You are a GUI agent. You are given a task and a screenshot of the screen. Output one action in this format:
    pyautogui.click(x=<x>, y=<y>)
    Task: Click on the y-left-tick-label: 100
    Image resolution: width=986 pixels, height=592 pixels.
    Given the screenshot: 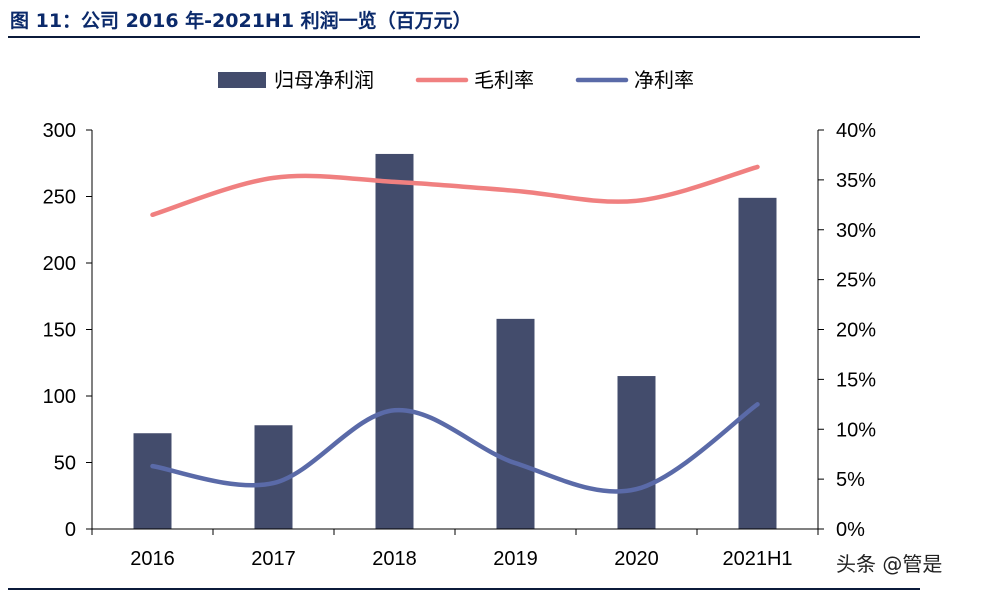 What is the action you would take?
    pyautogui.click(x=59, y=397)
    